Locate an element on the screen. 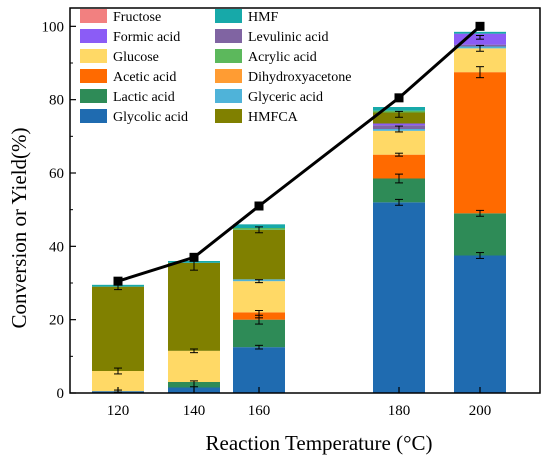  x-tick-label: 120 is located at coordinates (118, 411).